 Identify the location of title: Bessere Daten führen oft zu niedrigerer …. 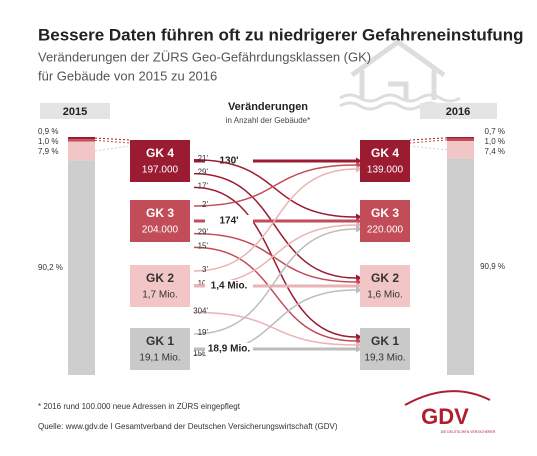
(281, 34).